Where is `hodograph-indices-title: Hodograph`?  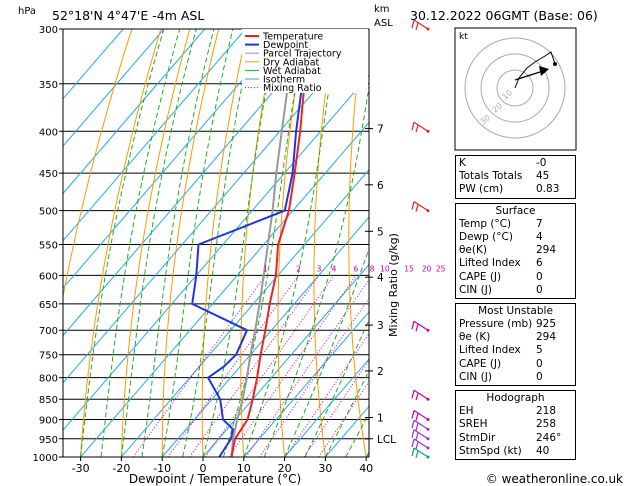 hodograph-indices-title: Hodograph is located at coordinates (515, 398).